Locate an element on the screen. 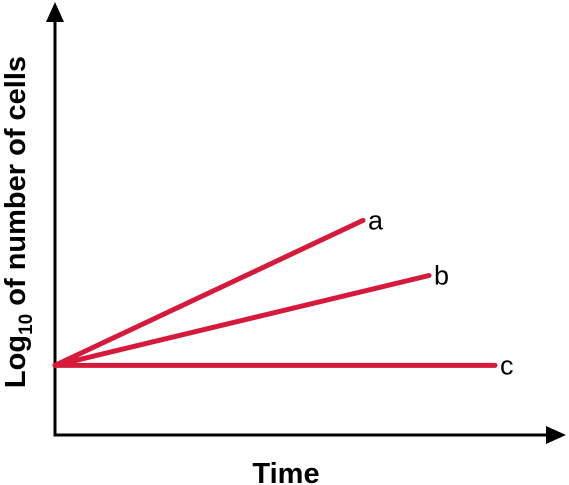 Image resolution: width=569 pixels, height=485 pixels. x-axis-arrow-icon is located at coordinates (556, 435).